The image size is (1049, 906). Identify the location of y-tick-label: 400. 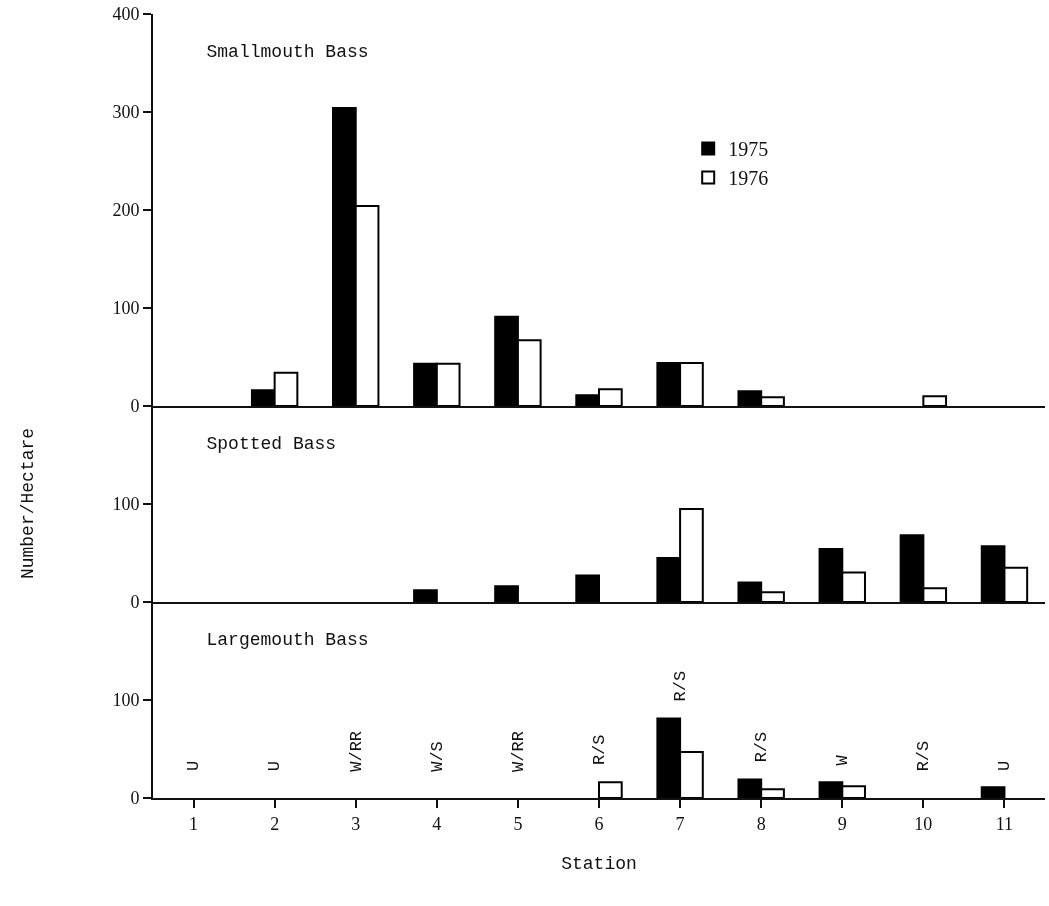
(126, 14).